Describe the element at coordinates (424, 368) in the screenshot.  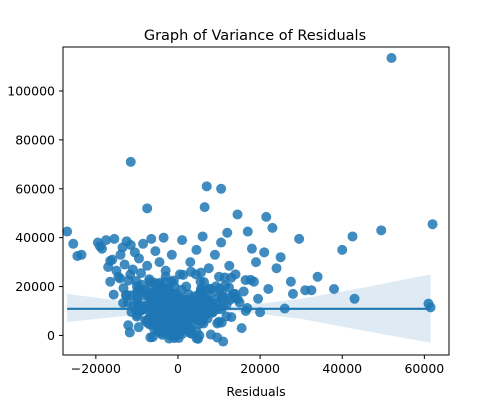
I see `x-tick-label: 60000` at that location.